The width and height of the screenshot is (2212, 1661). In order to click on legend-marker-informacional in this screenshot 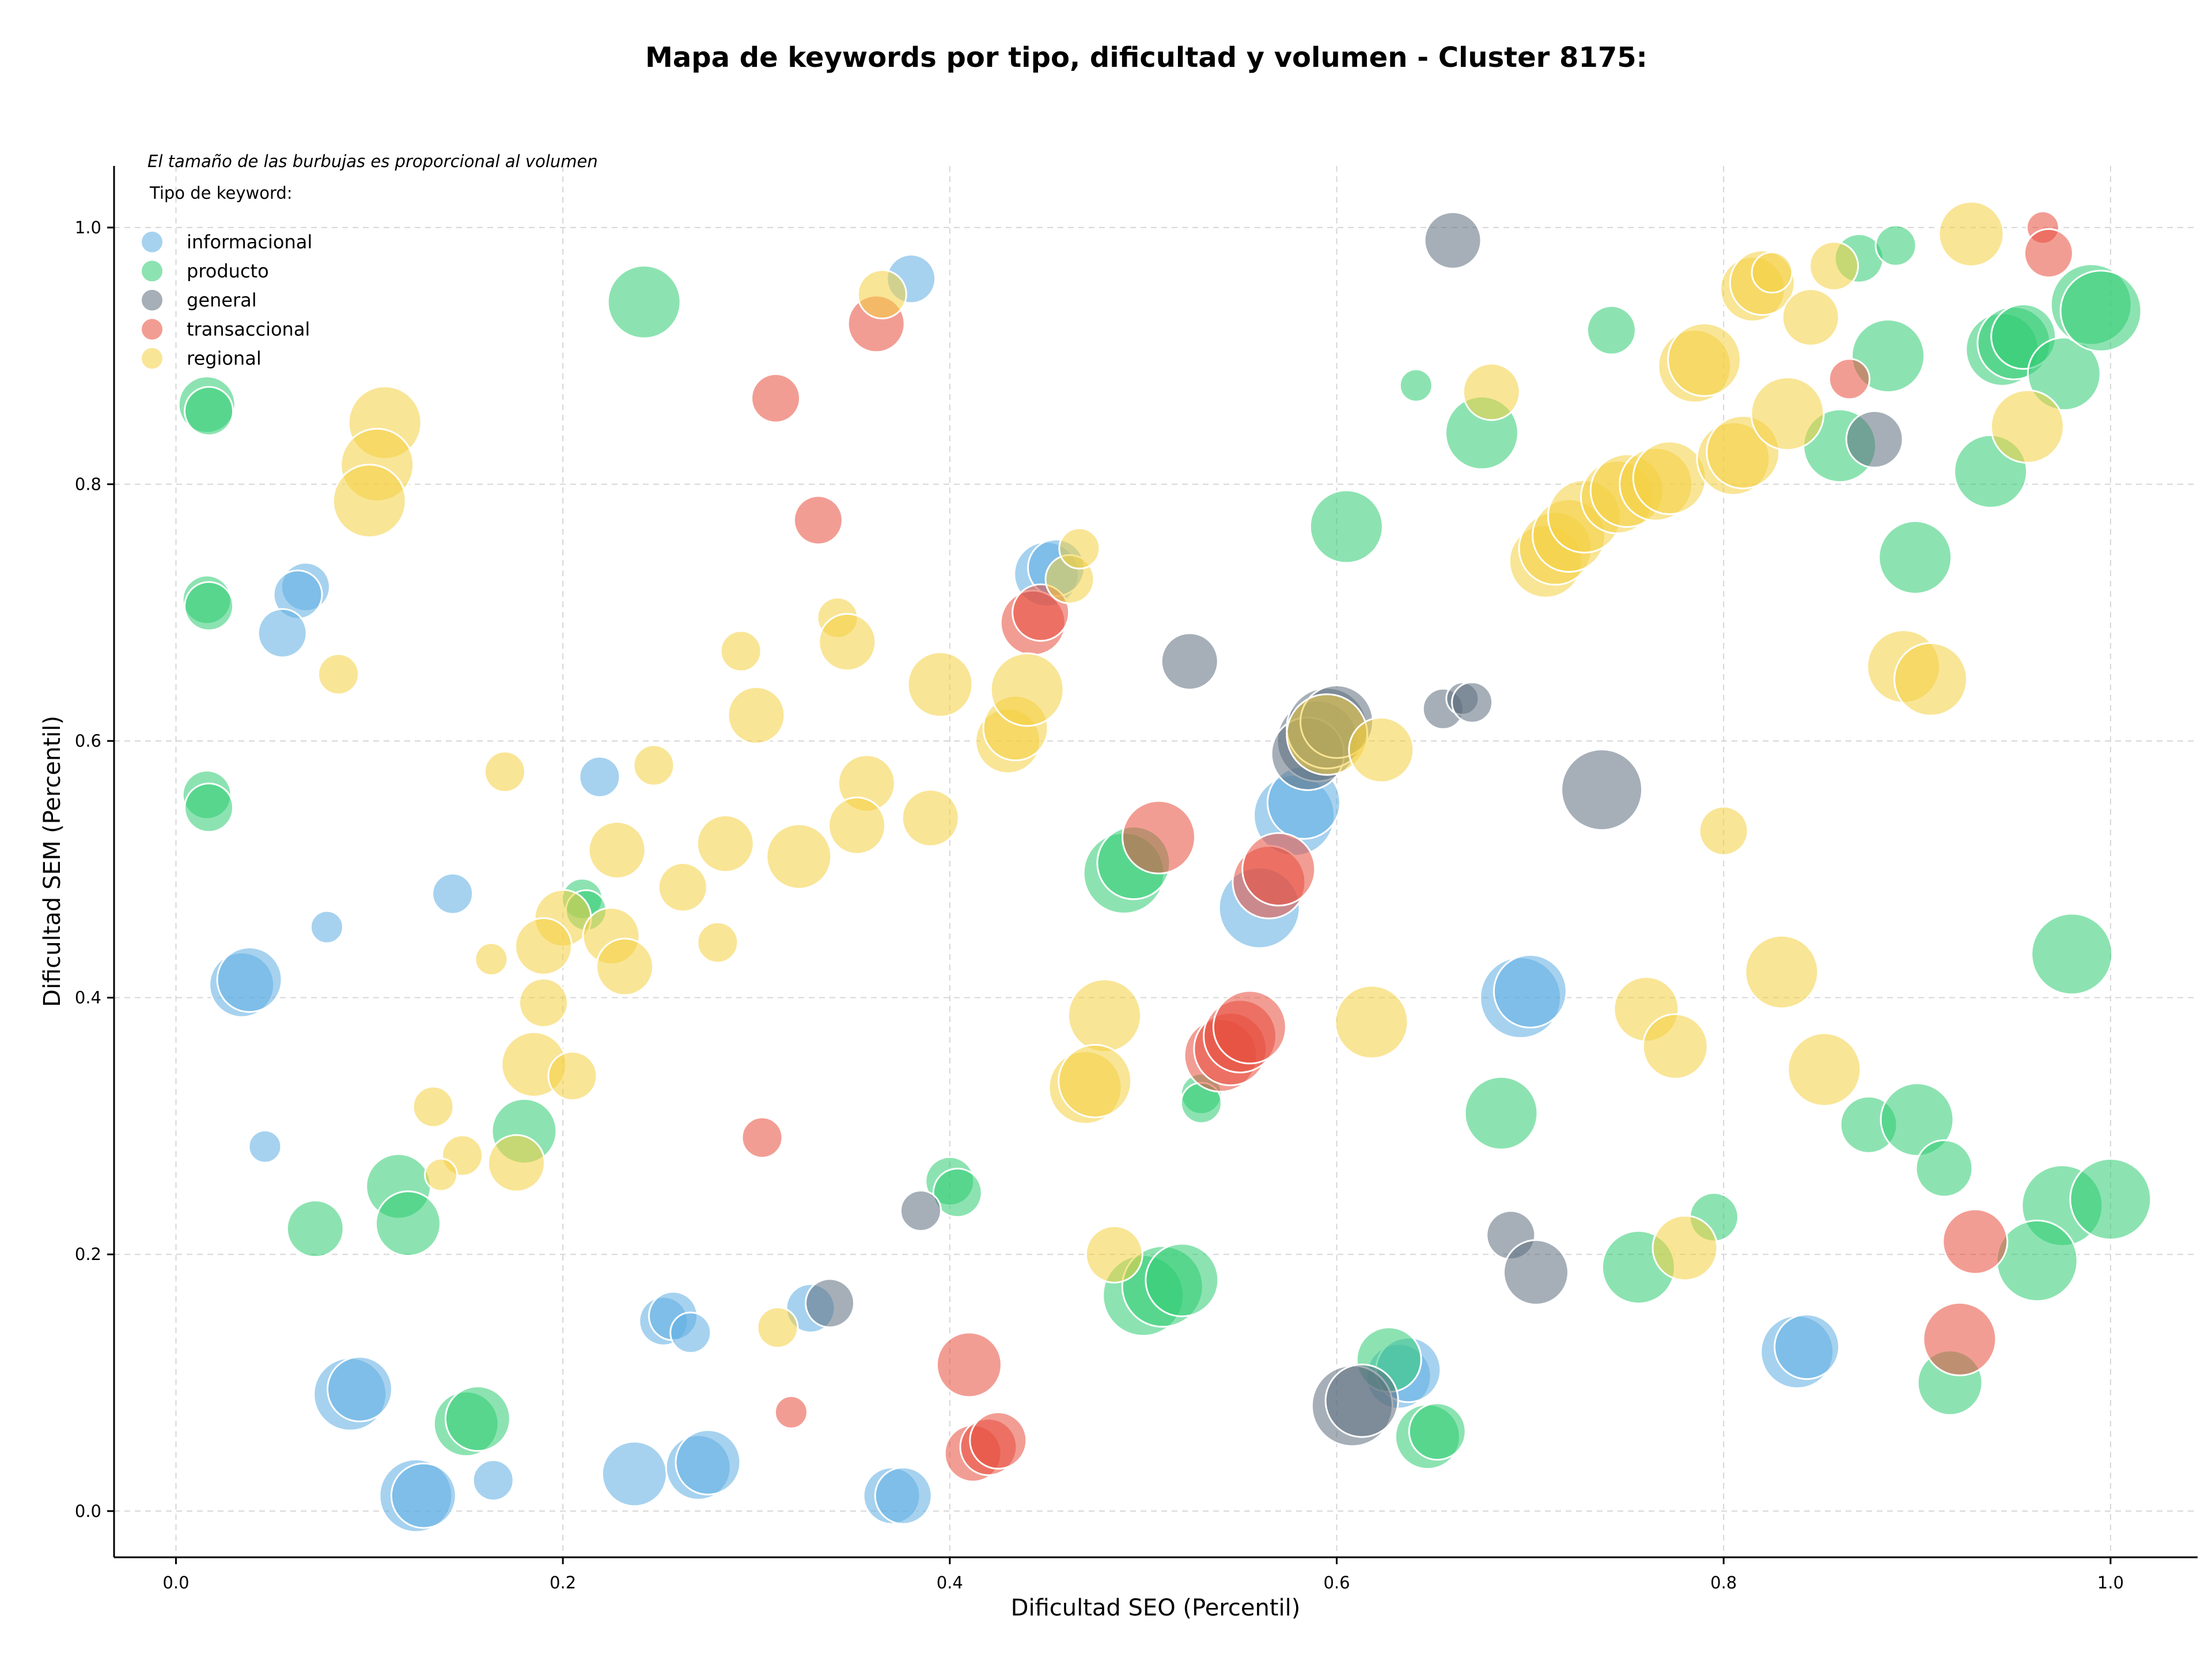, I will do `click(152, 242)`.